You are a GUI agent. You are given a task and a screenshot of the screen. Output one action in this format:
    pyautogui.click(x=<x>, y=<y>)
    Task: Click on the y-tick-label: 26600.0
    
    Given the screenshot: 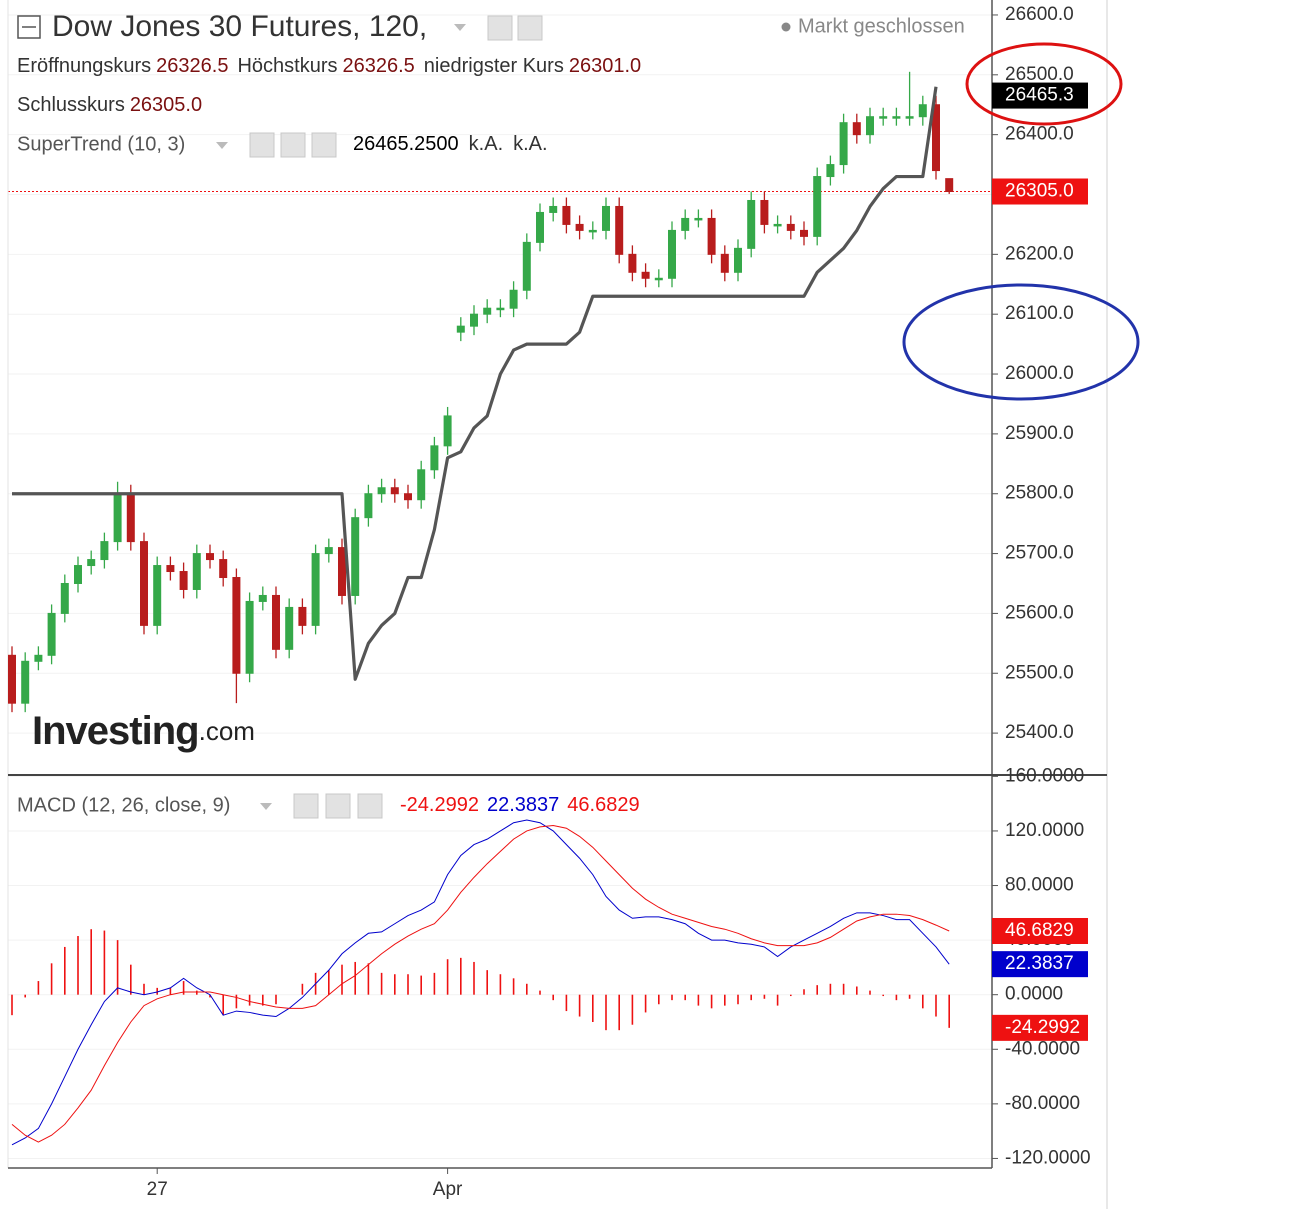 What is the action you would take?
    pyautogui.click(x=1039, y=14)
    